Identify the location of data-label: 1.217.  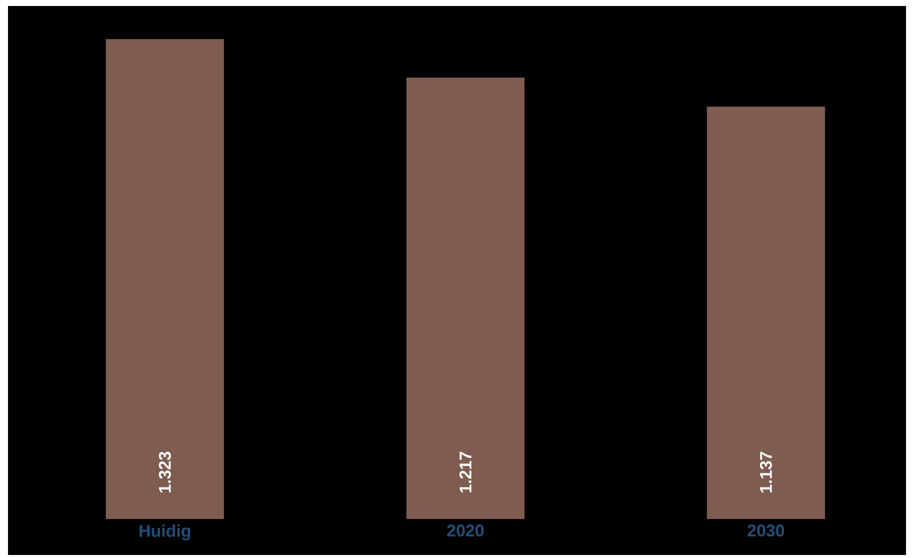
(466, 472).